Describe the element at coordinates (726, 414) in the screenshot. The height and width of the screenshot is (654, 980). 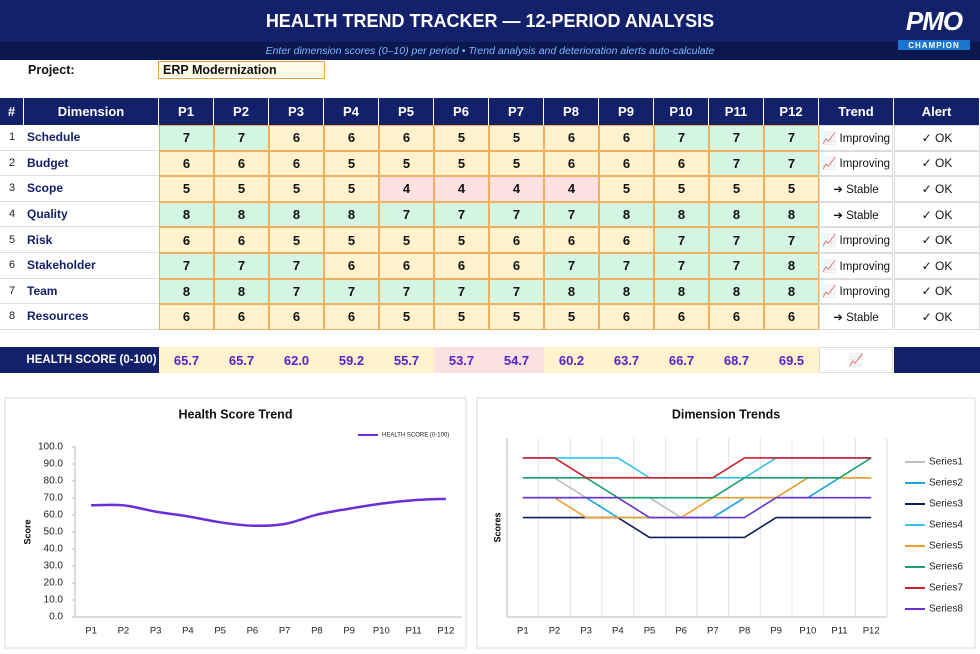
I see `chart-title: Dimension Trends` at that location.